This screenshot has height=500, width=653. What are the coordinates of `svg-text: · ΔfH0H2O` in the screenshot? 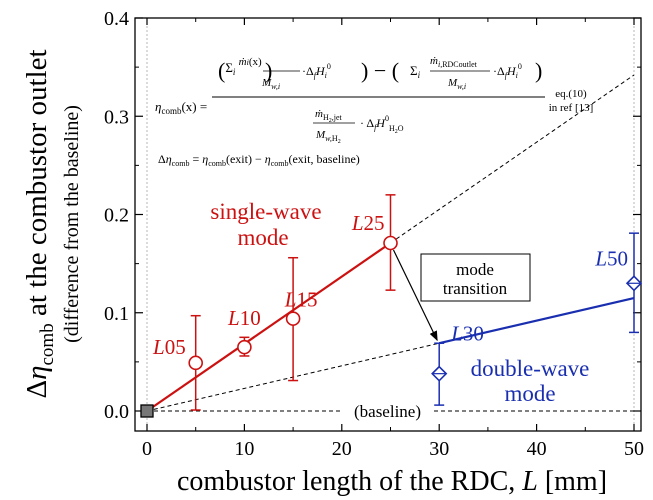 It's located at (382, 124).